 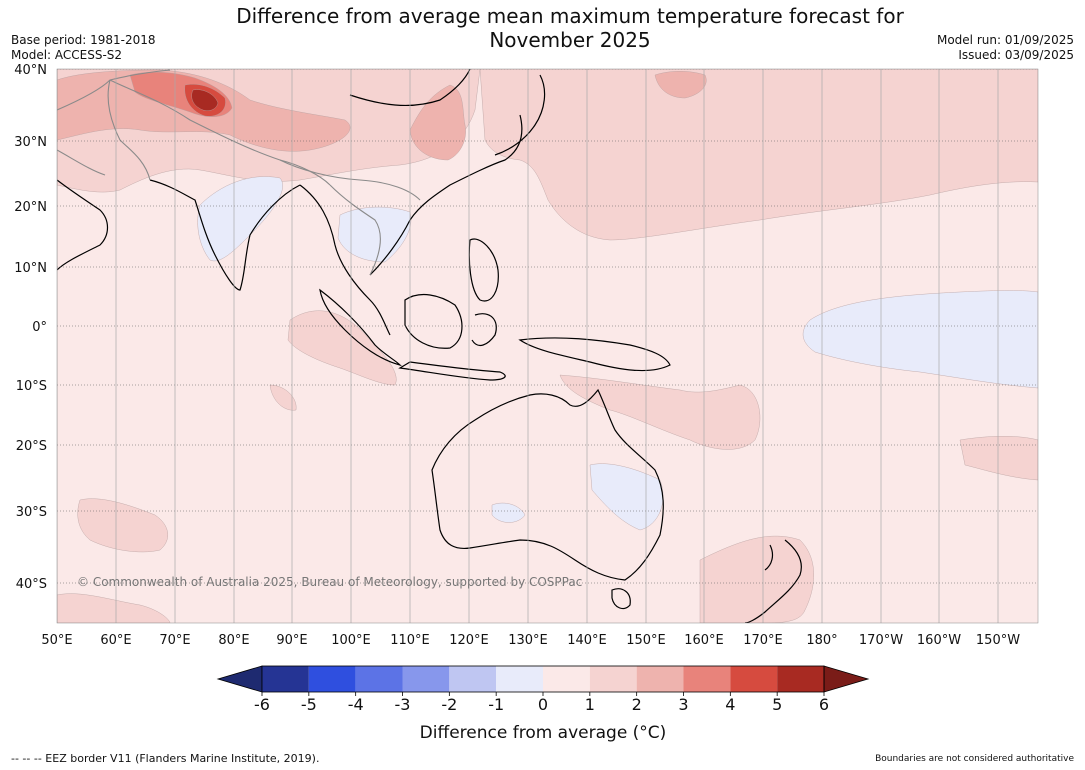 What do you see at coordinates (730, 704) in the screenshot?
I see `colorbar-tick-label: 4` at bounding box center [730, 704].